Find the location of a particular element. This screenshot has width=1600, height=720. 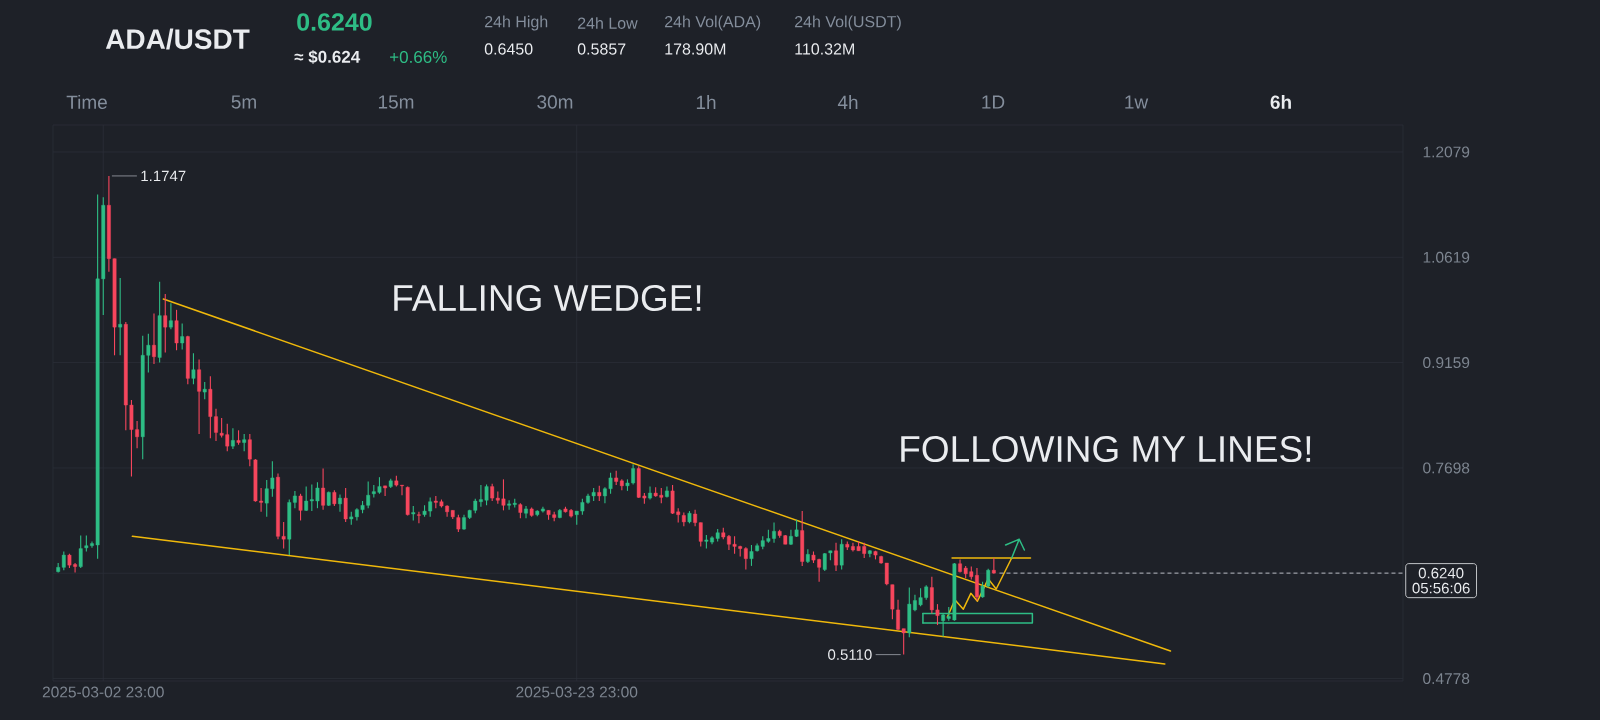

x-tick-label: 2025-03-02 23:00 is located at coordinates (103, 692).